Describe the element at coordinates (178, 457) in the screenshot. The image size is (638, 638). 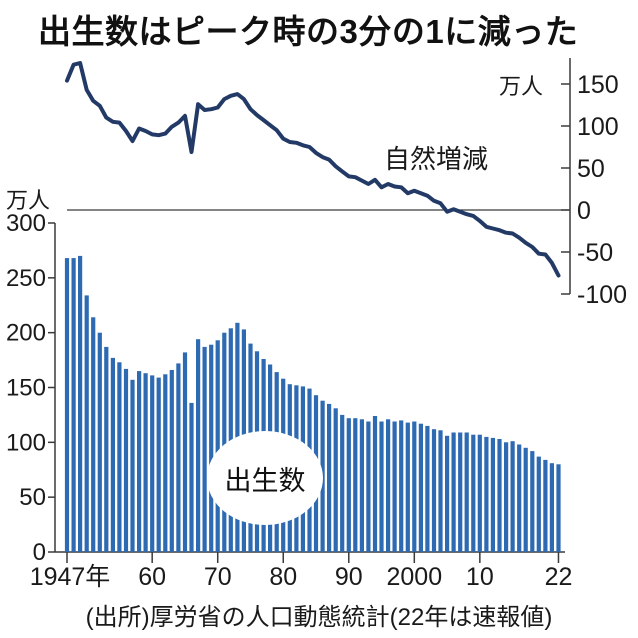
I see `bar-1964` at that location.